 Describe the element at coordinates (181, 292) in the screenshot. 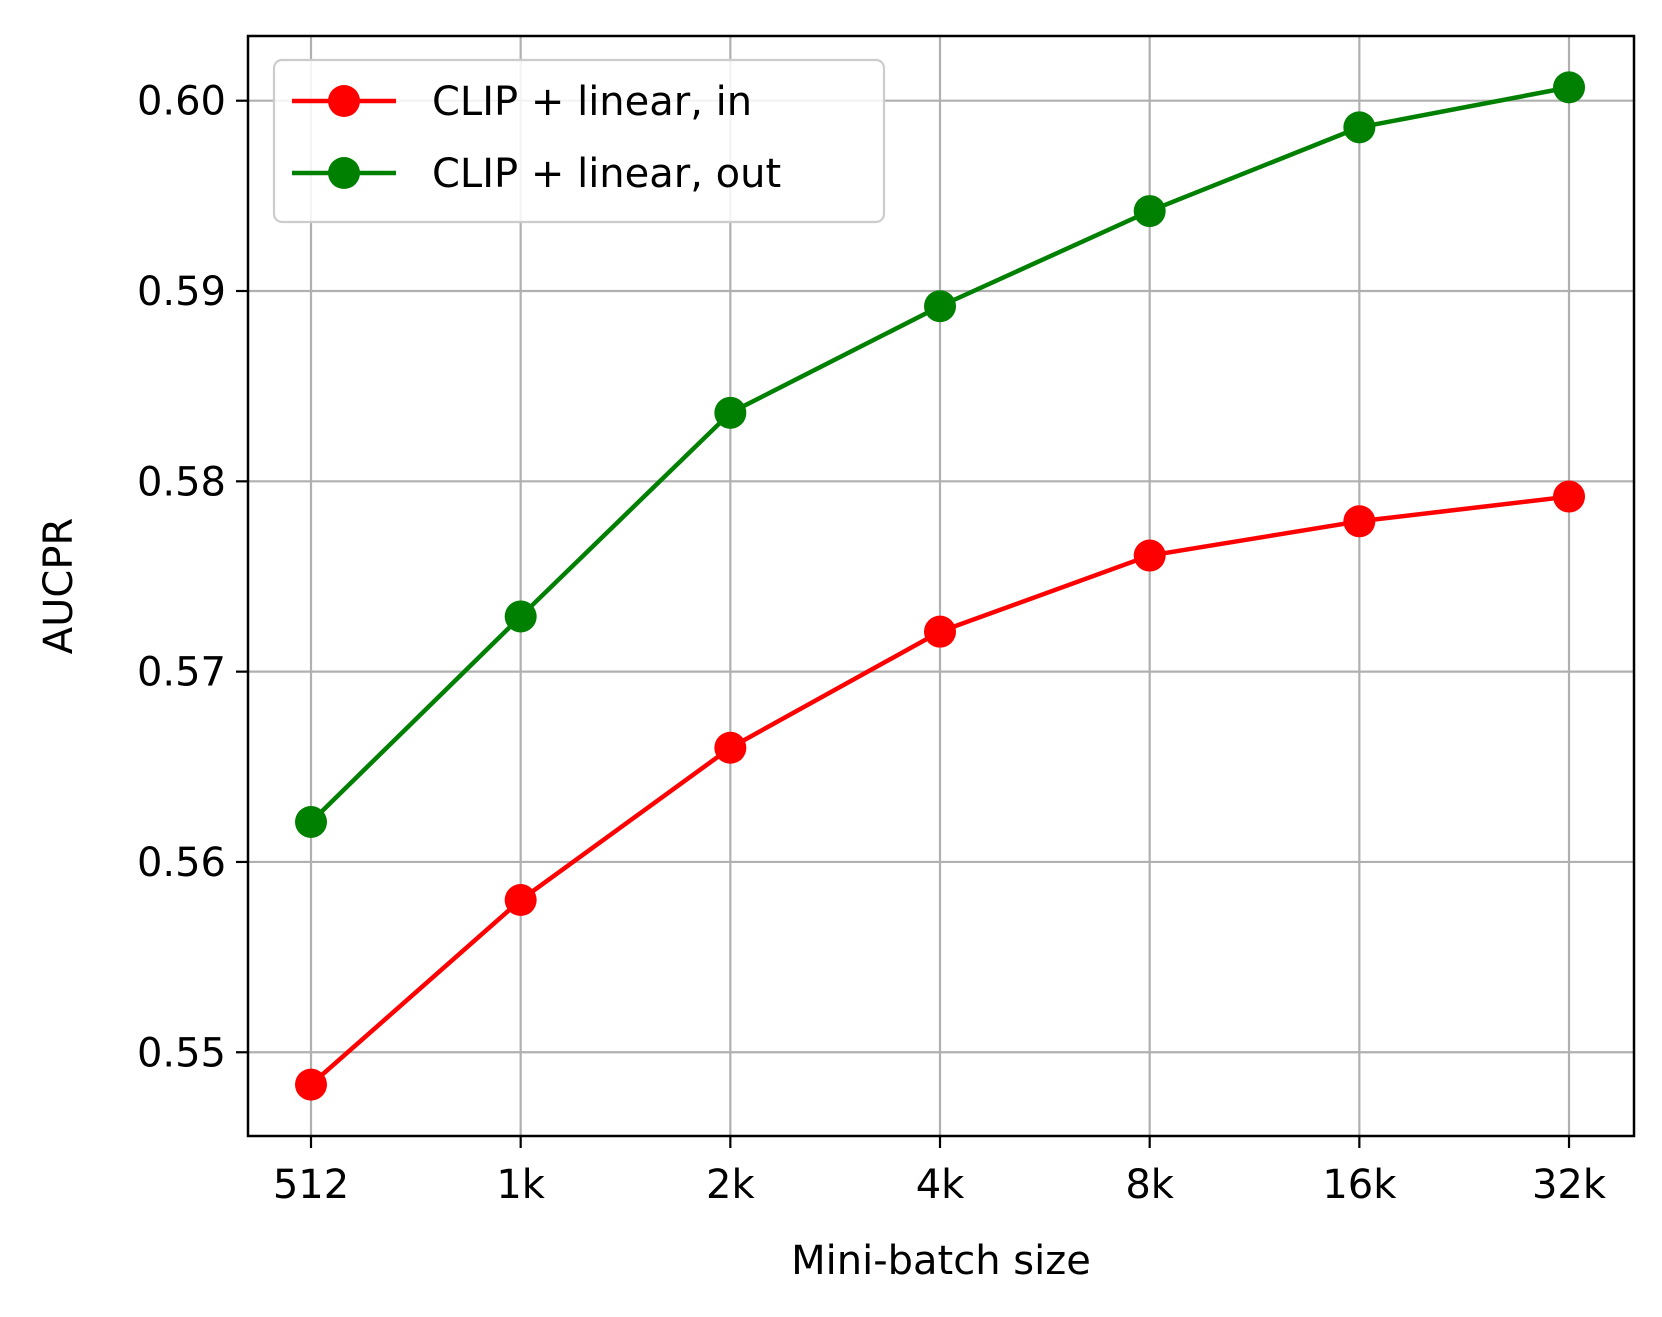

I see `y-tick-label: 0.59` at that location.